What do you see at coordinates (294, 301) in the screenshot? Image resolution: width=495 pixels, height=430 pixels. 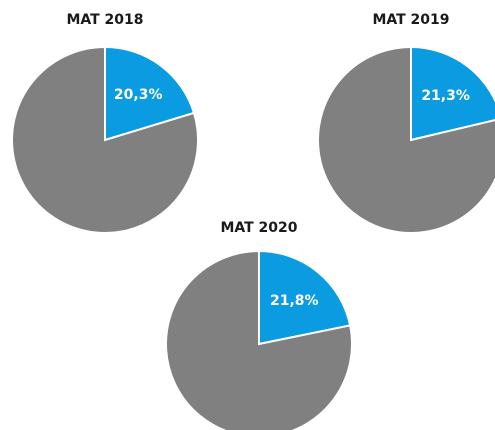 I see `value-label: 21,8%` at bounding box center [294, 301].